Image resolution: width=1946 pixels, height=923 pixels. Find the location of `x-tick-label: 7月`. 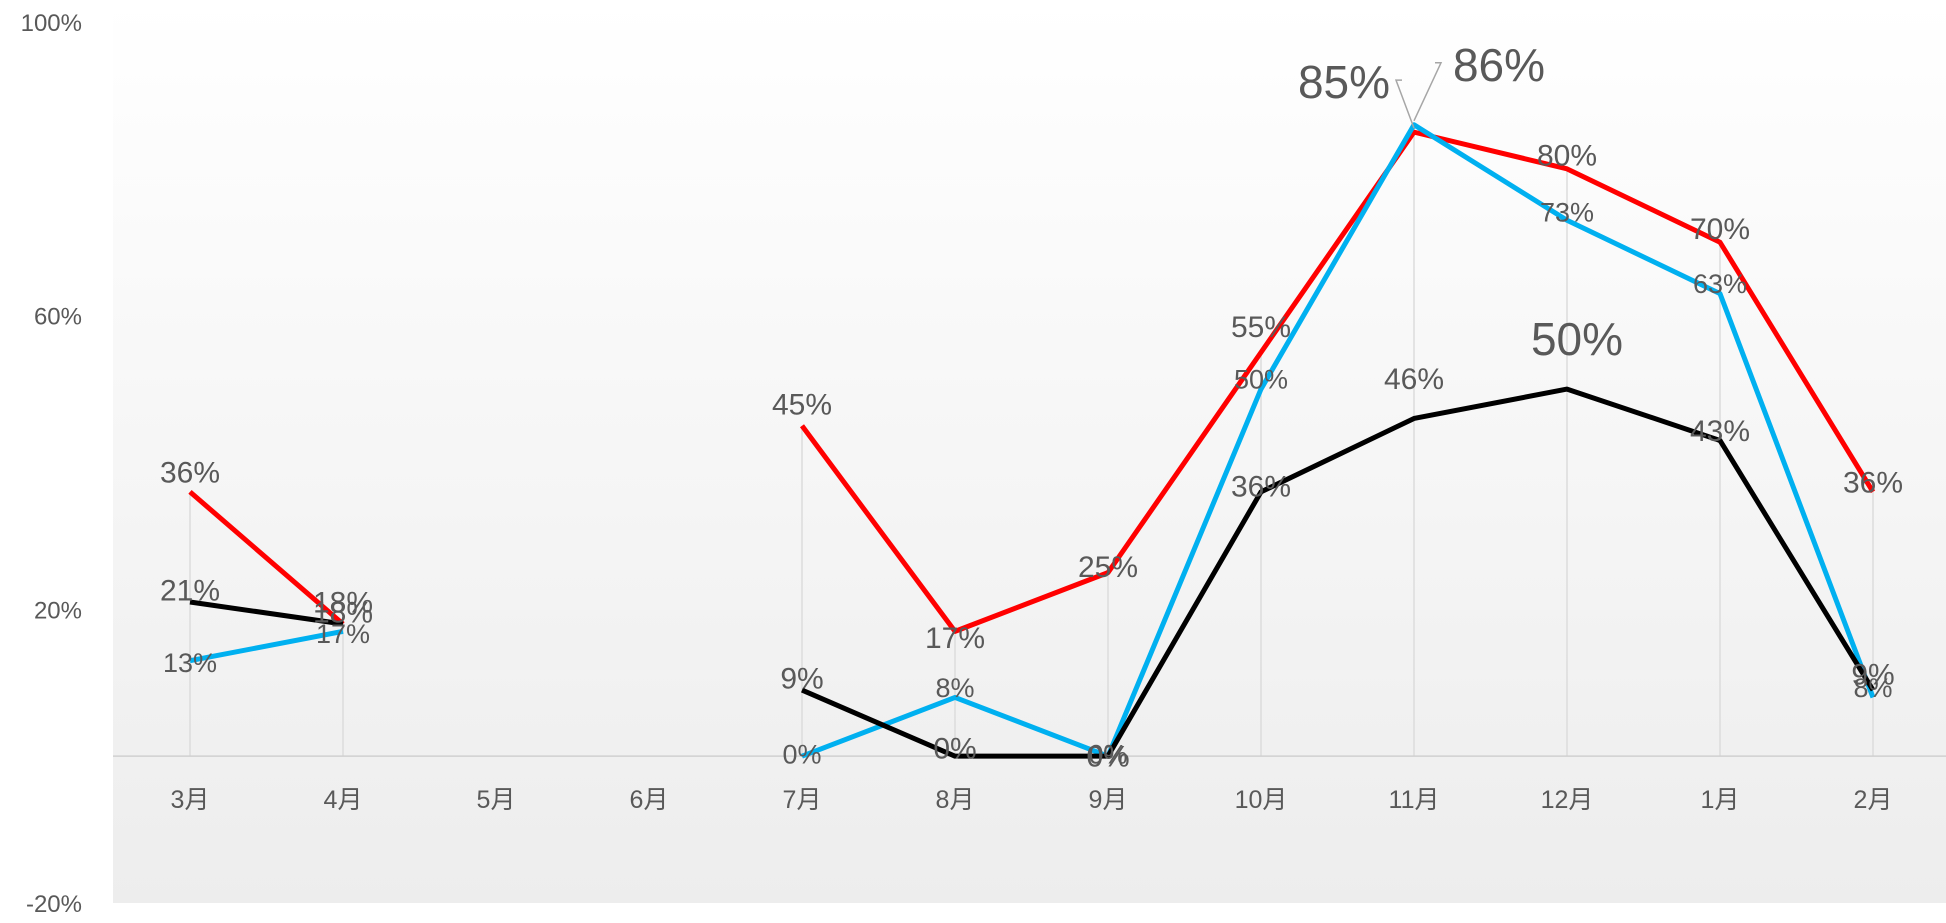

x-tick-label: 7月 is located at coordinates (802, 800).